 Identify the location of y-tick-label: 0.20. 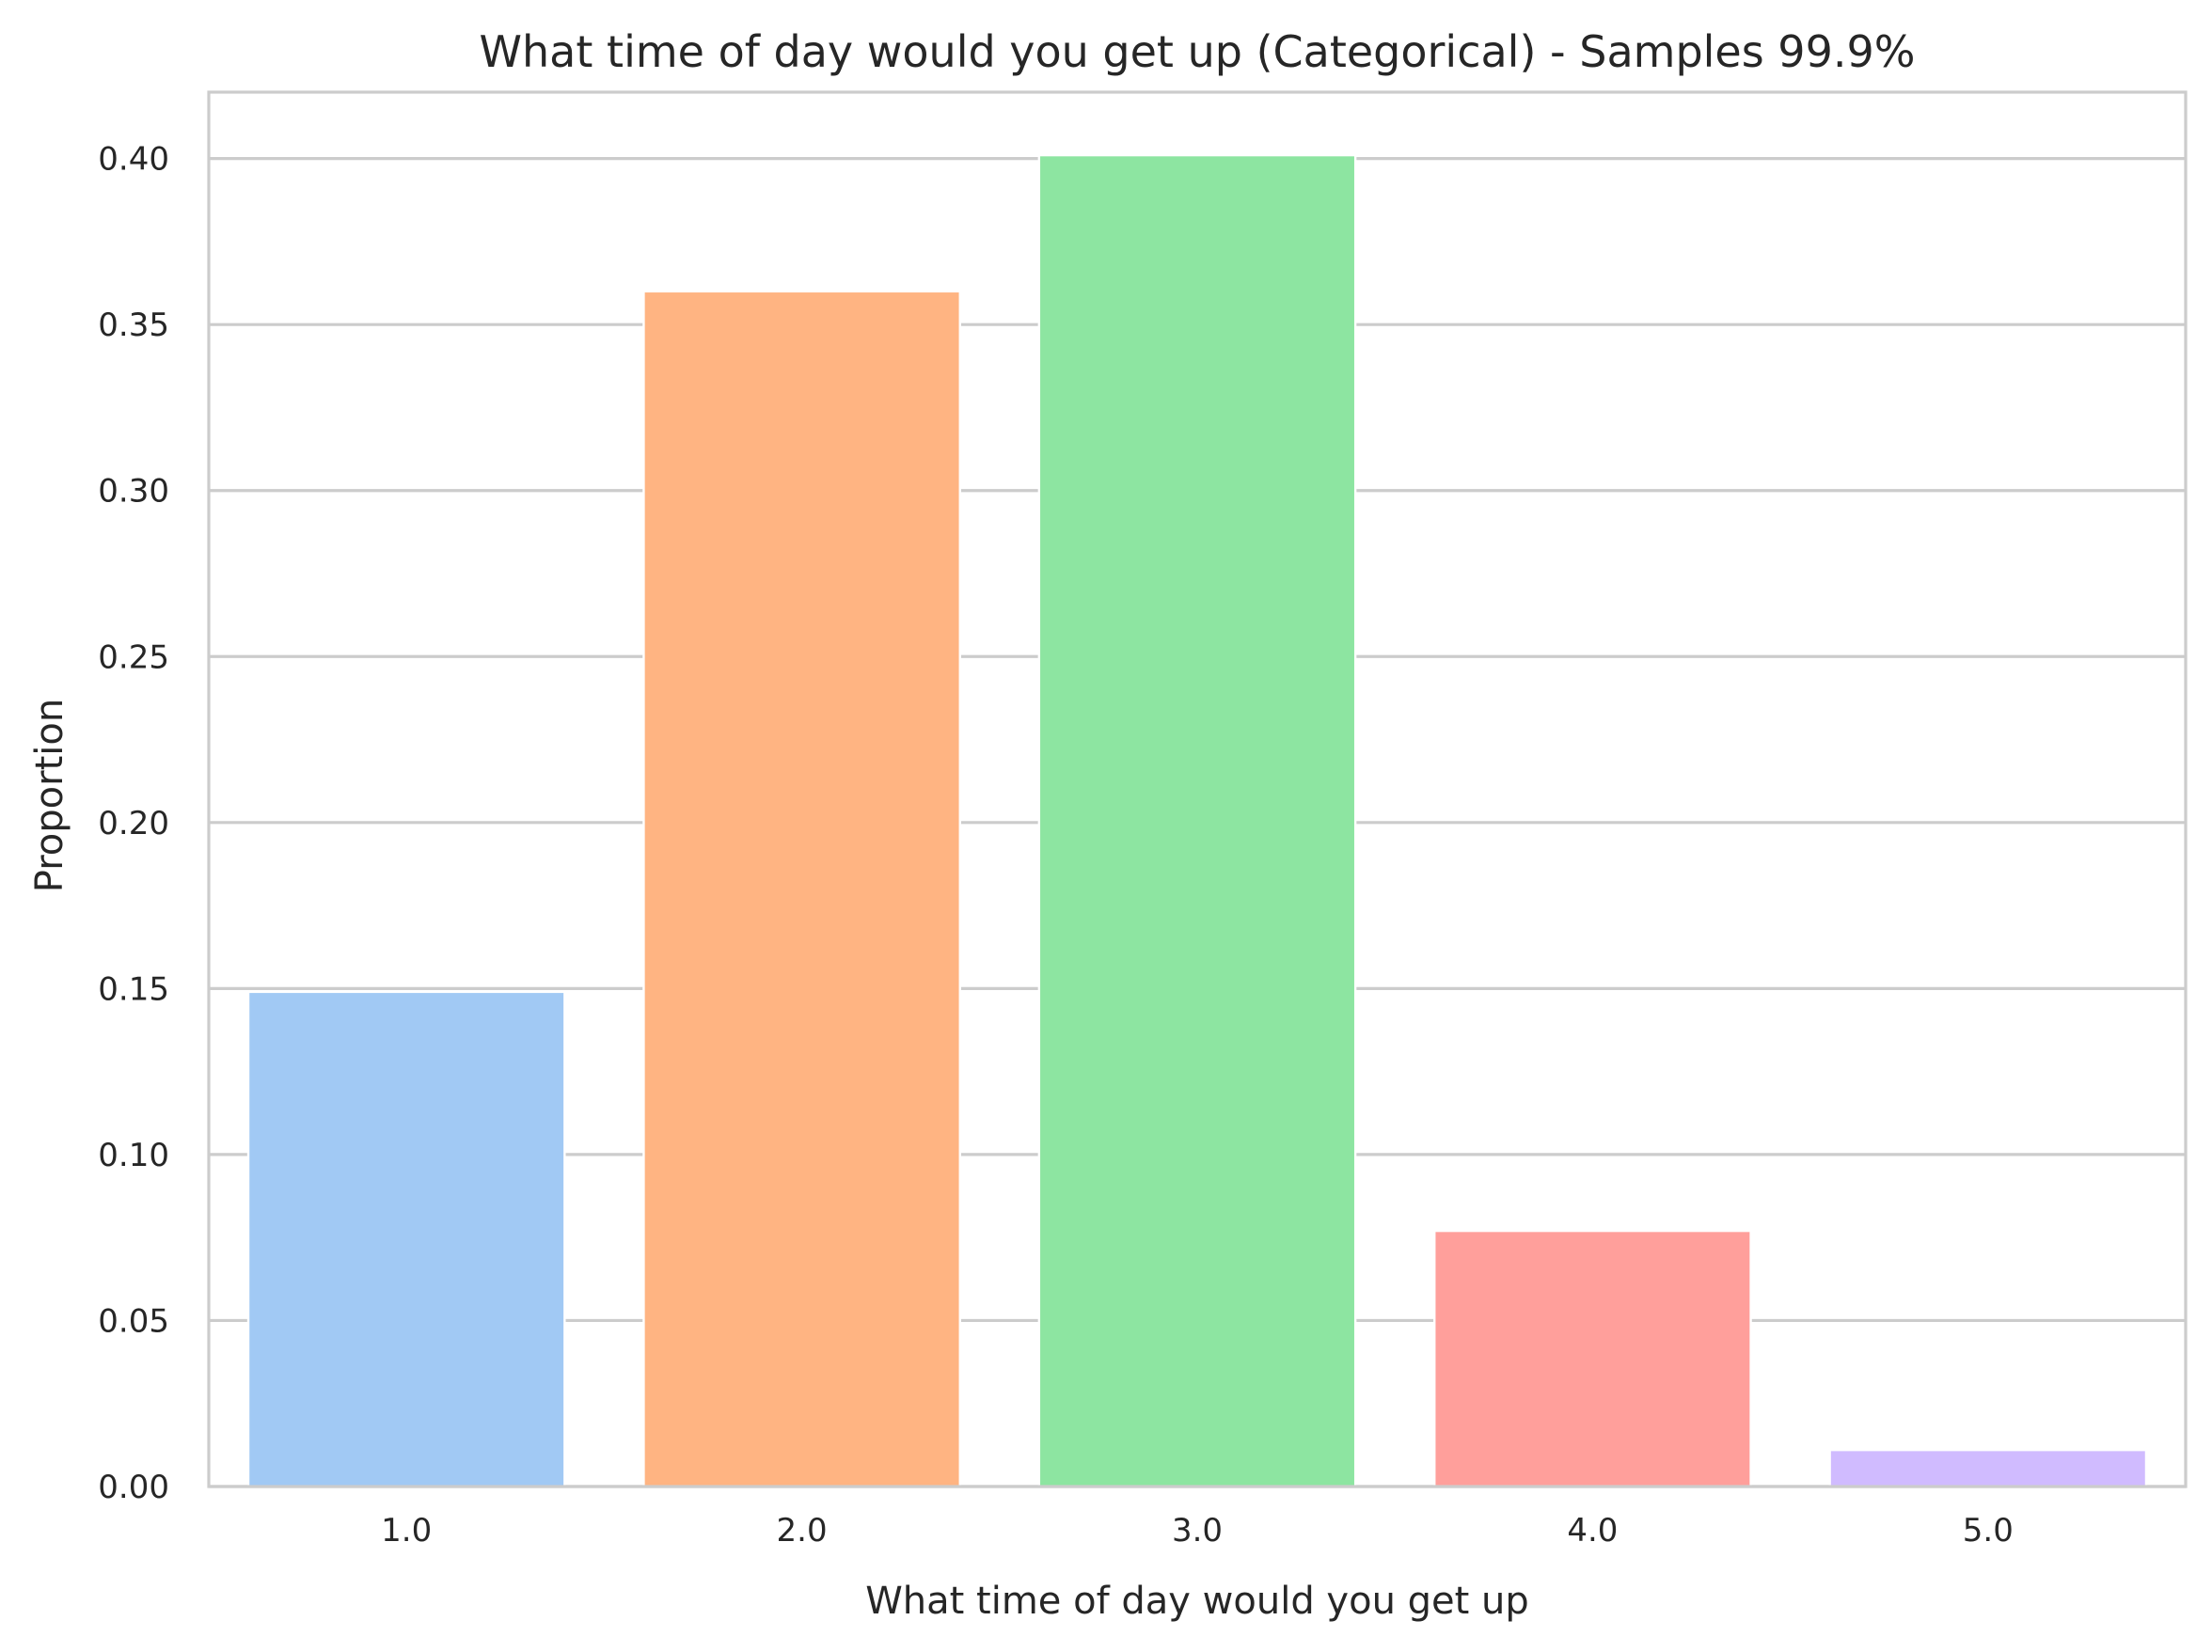
(133, 824).